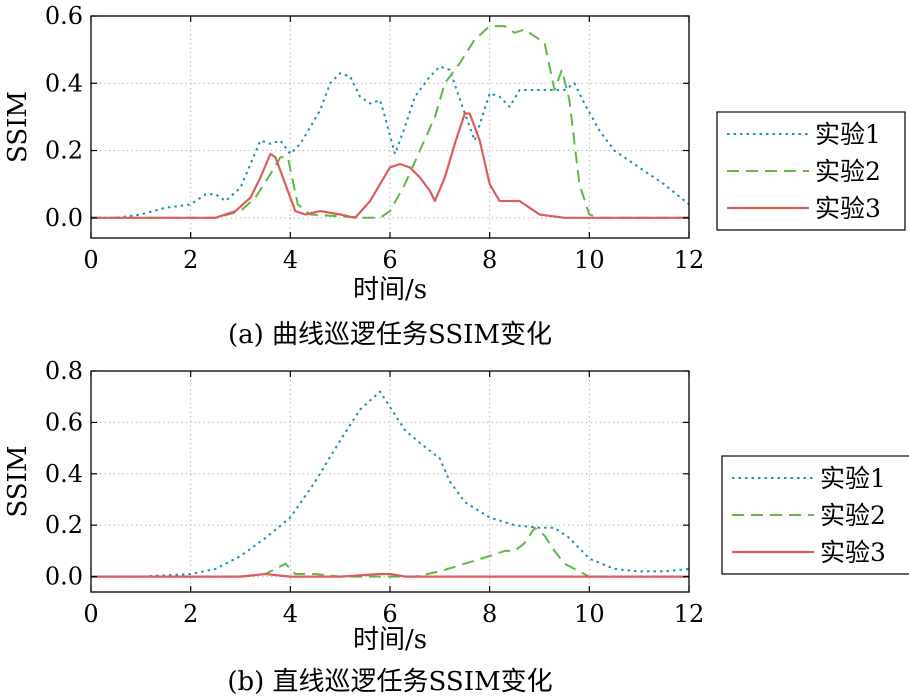  What do you see at coordinates (811, 171) in the screenshot?
I see `legend-box` at bounding box center [811, 171].